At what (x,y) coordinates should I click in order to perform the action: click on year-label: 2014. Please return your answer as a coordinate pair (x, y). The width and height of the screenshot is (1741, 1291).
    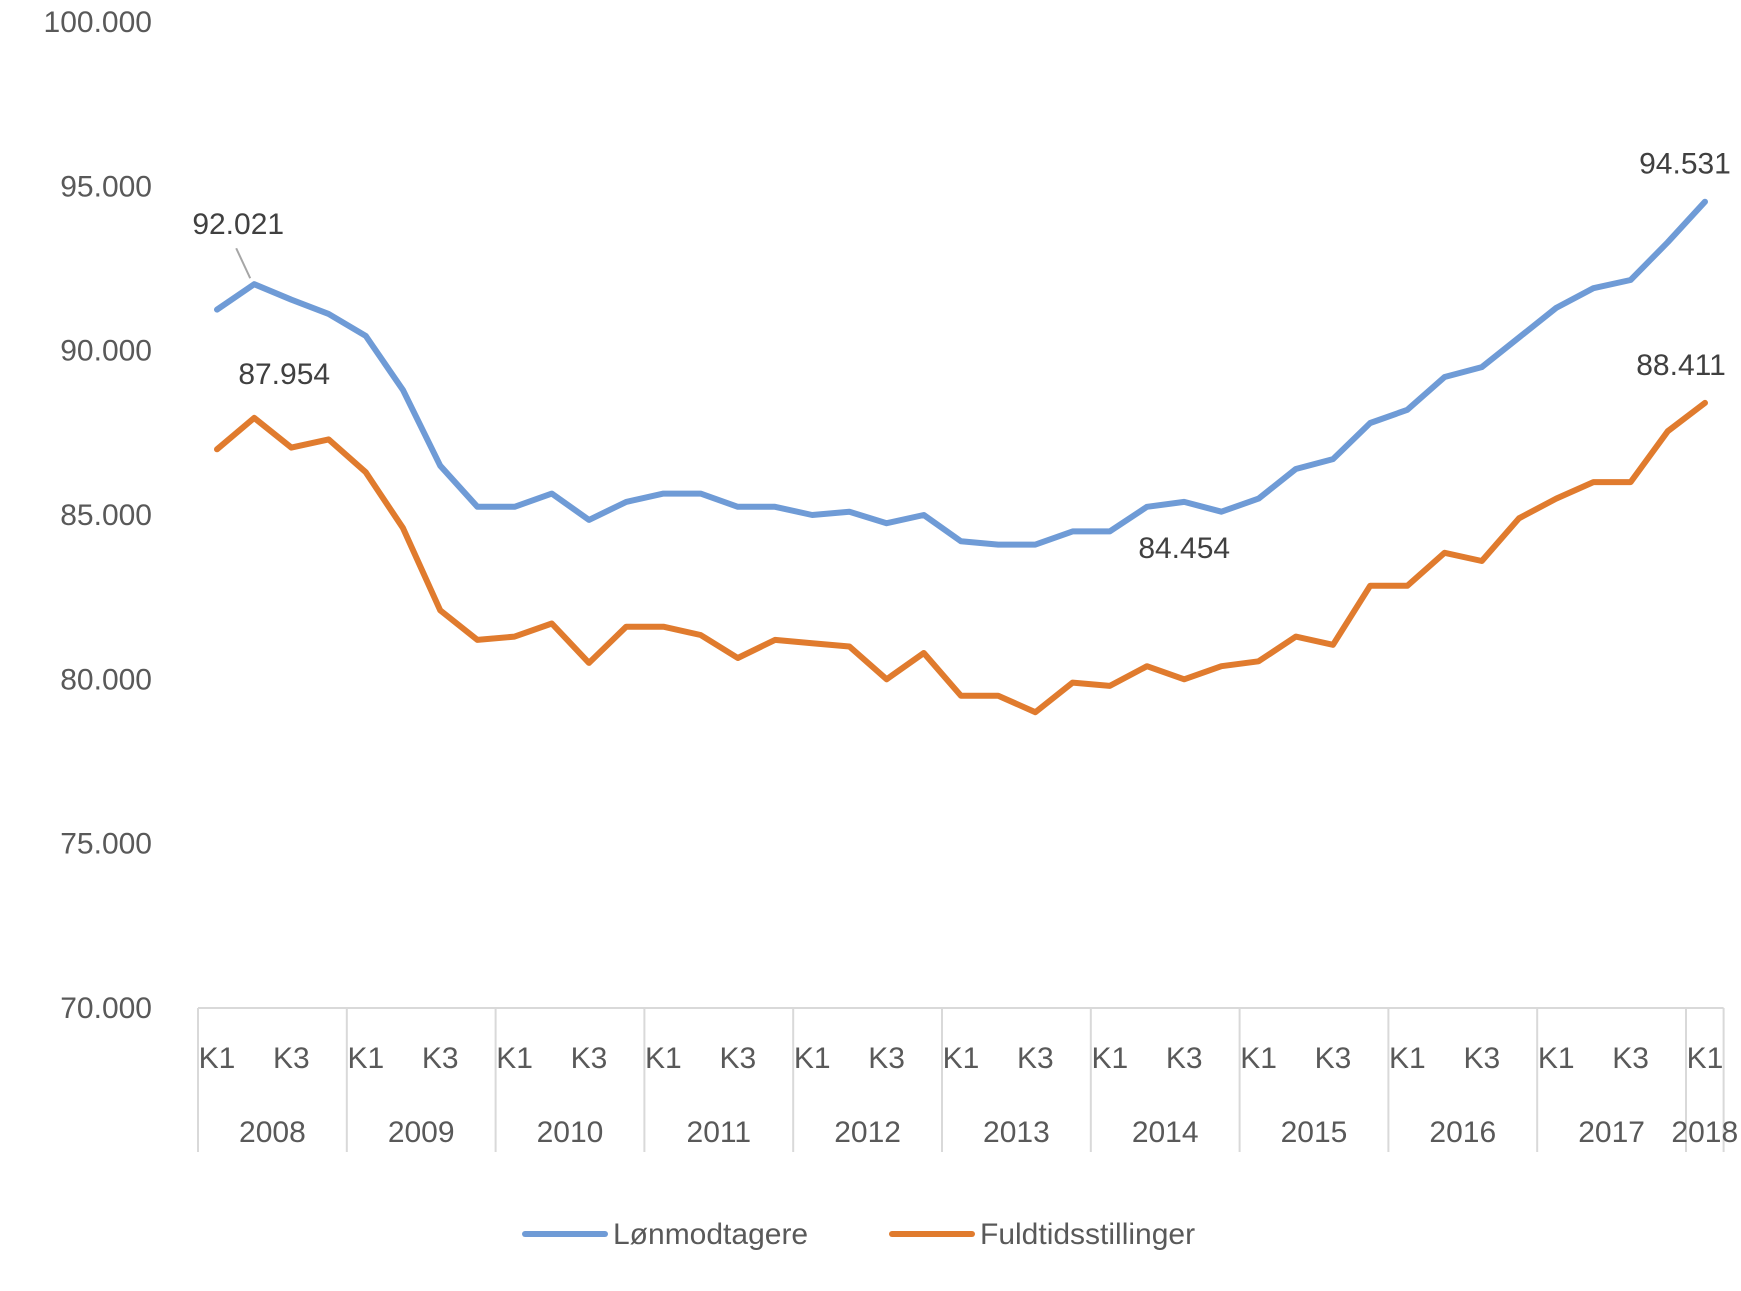
    Looking at the image, I should click on (1165, 1132).